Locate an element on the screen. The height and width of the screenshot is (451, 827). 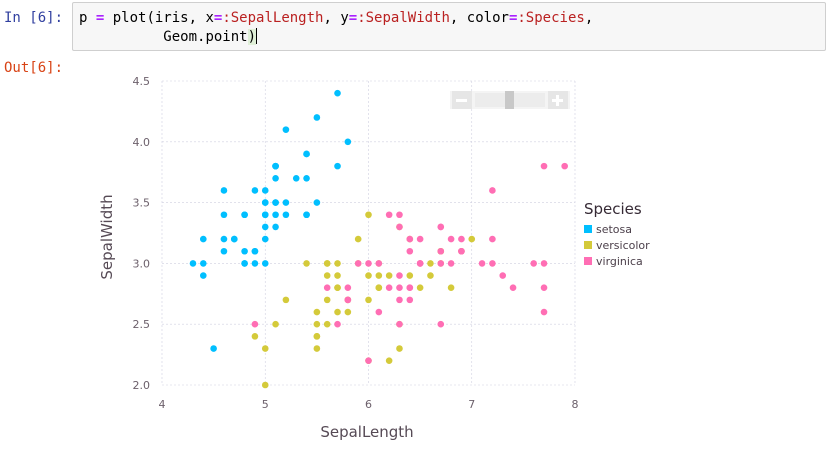
code-text: , color is located at coordinates (479, 18).